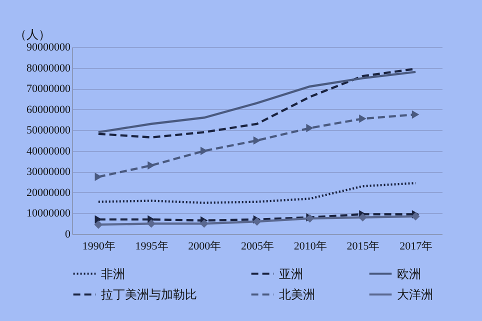  I want to click on y-tick-label: 40000000, so click(48, 151).